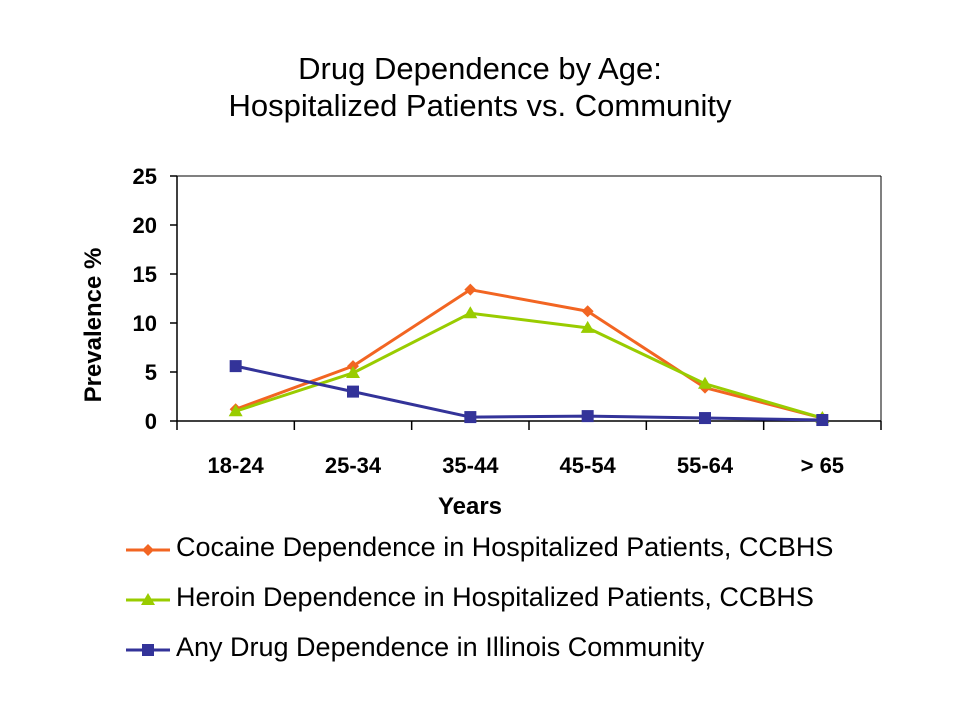 The width and height of the screenshot is (960, 720). I want to click on y-tick-labels: 0 5 10 15 20 25, so click(145, 299).